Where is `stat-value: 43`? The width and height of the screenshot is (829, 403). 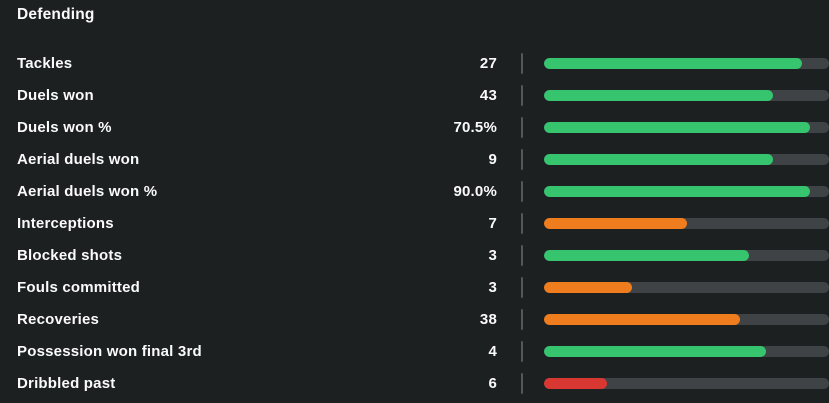
stat-value: 43 is located at coordinates (488, 95).